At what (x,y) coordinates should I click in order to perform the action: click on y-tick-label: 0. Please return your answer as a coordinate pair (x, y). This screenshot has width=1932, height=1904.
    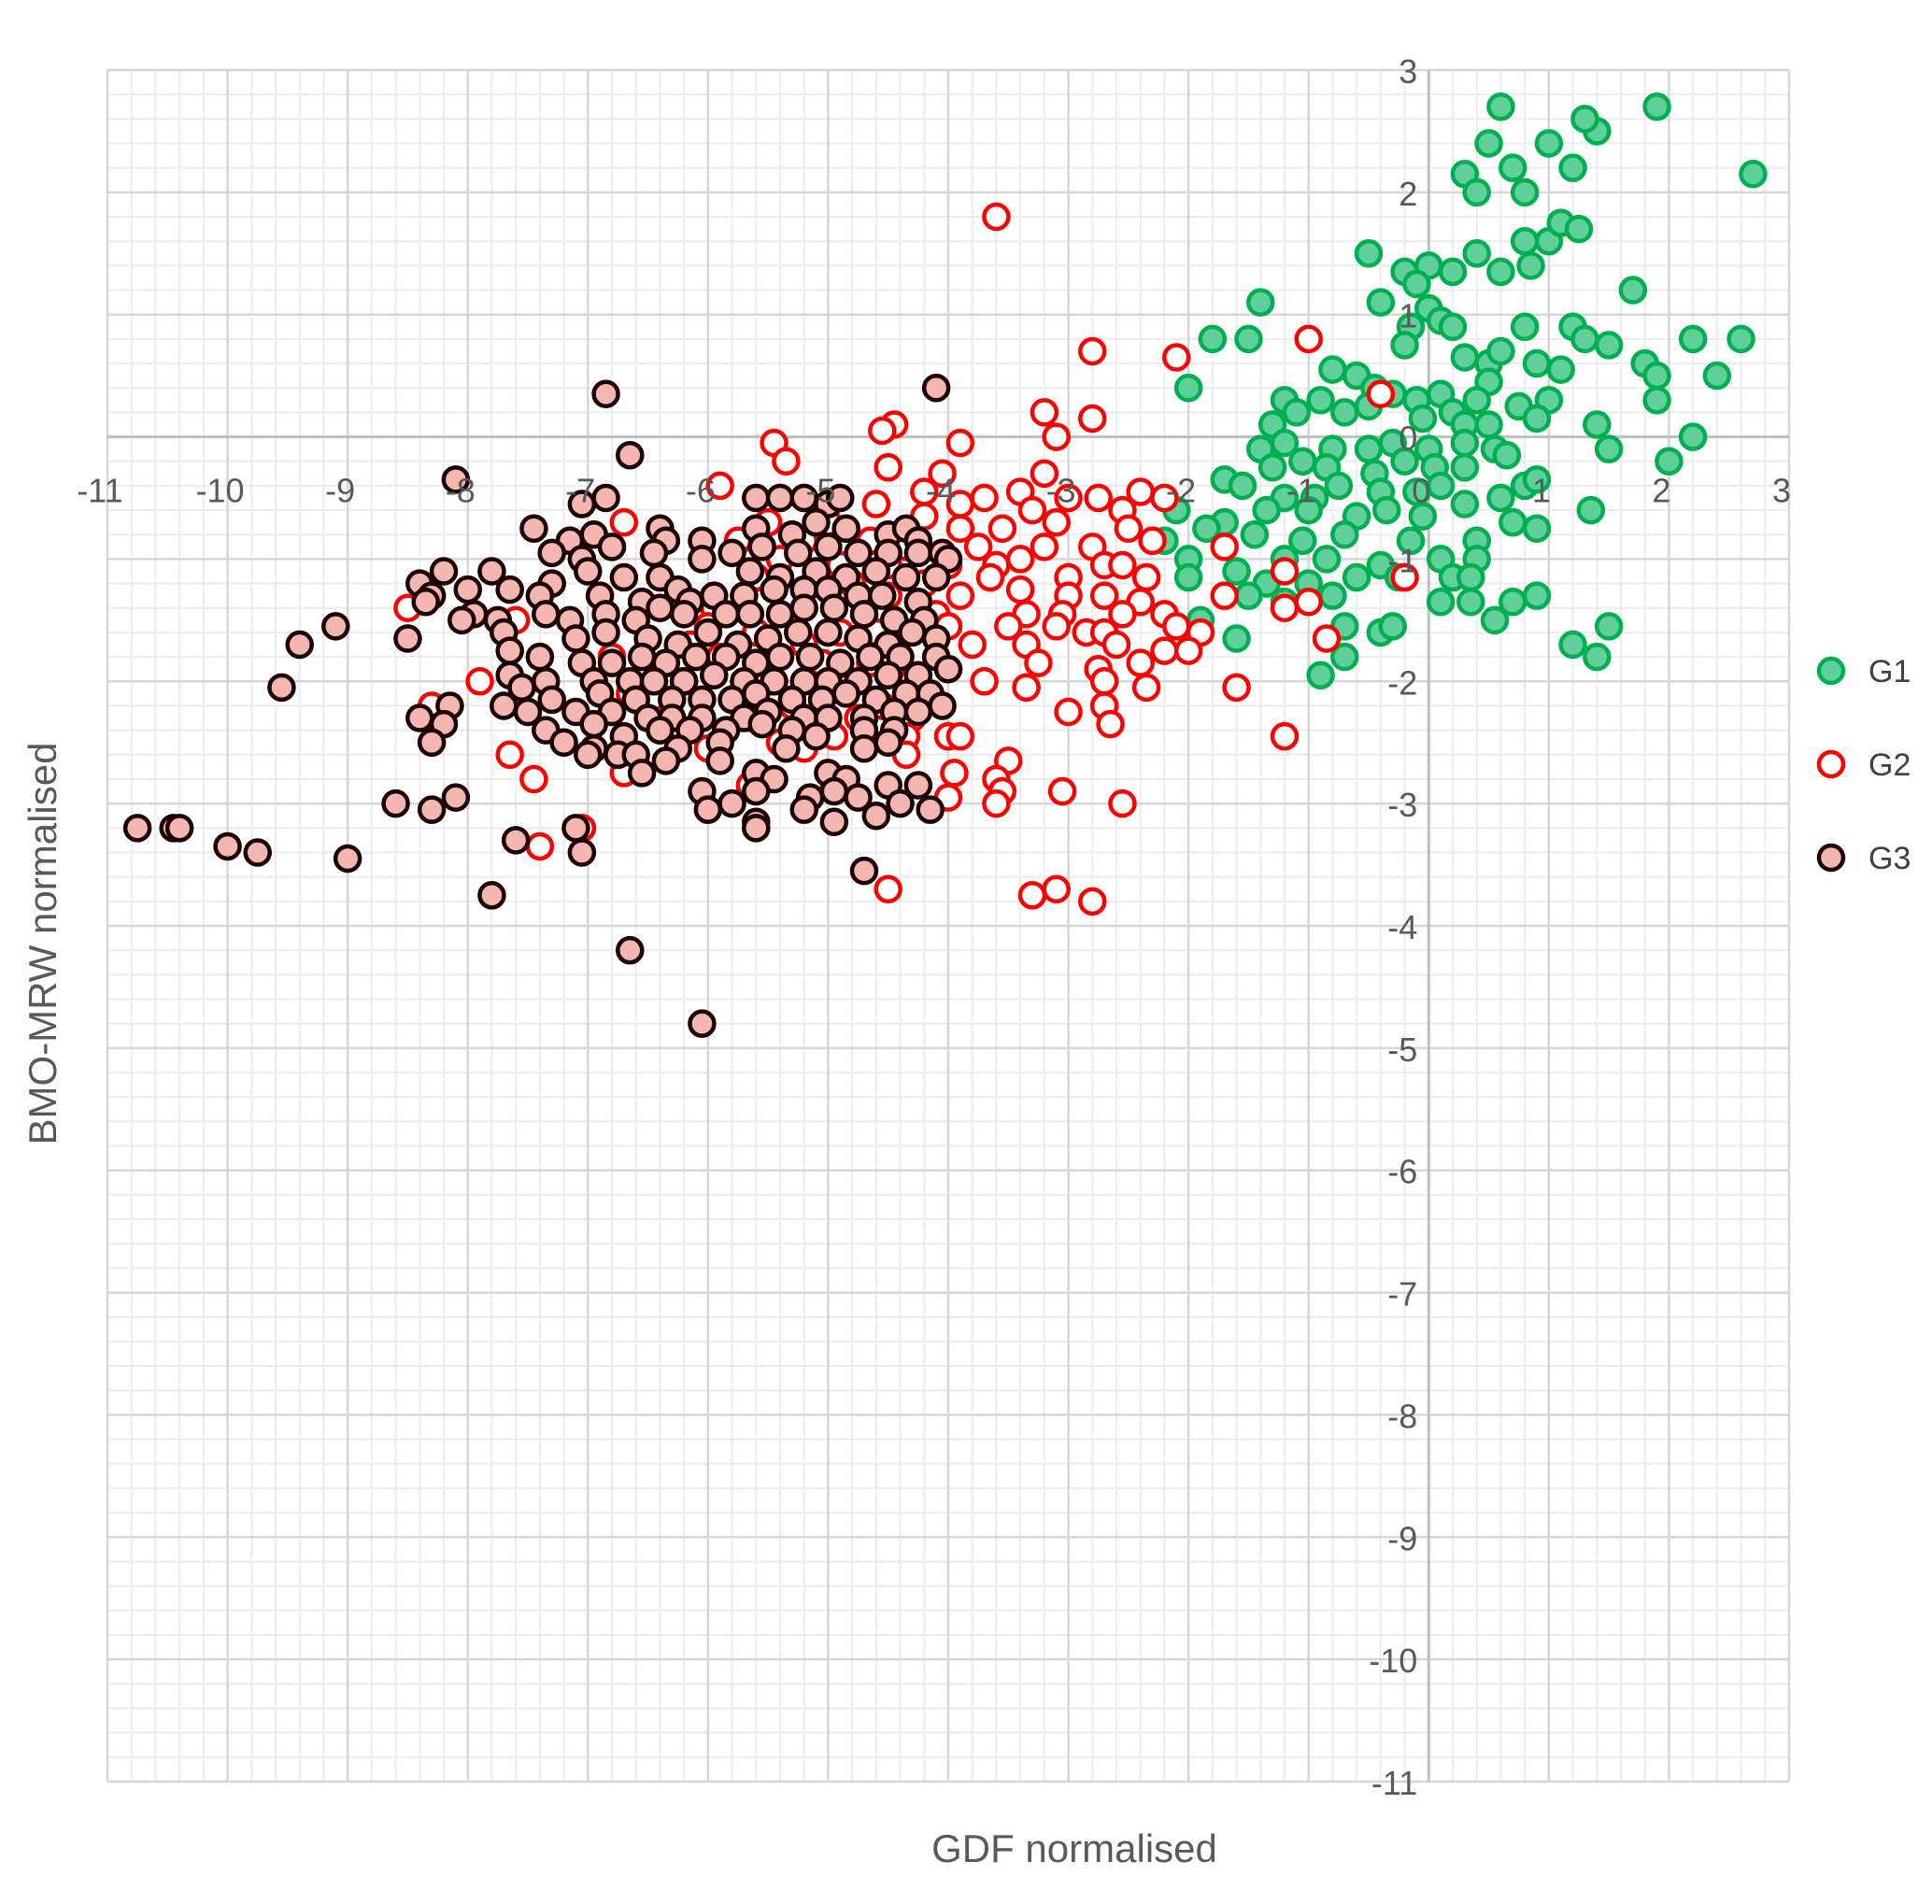
    Looking at the image, I should click on (1408, 438).